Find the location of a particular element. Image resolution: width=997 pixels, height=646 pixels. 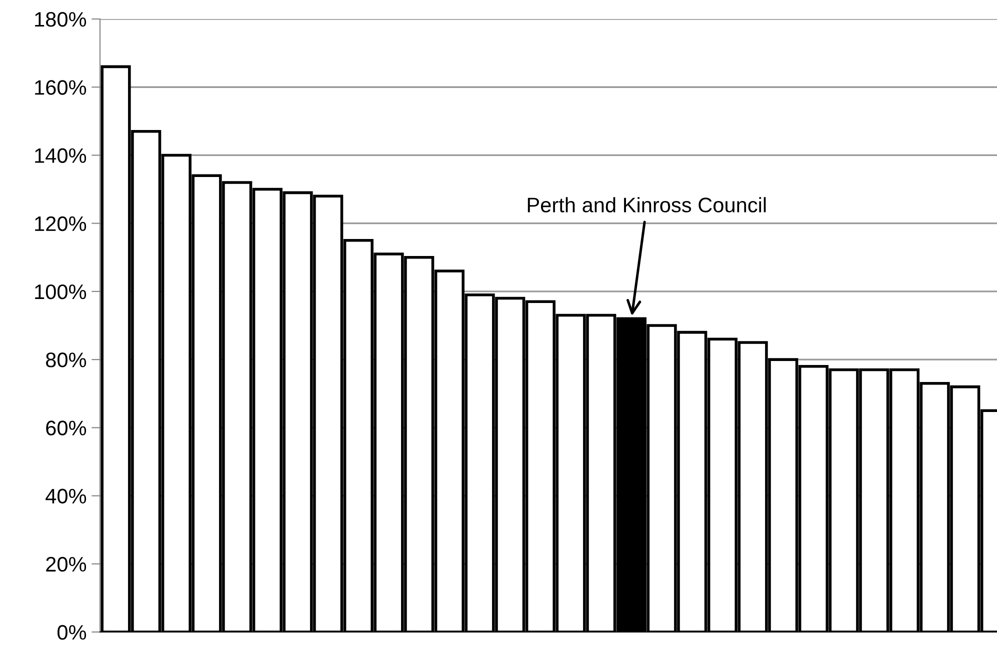

y-tick-label: 180% is located at coordinates (60, 19).